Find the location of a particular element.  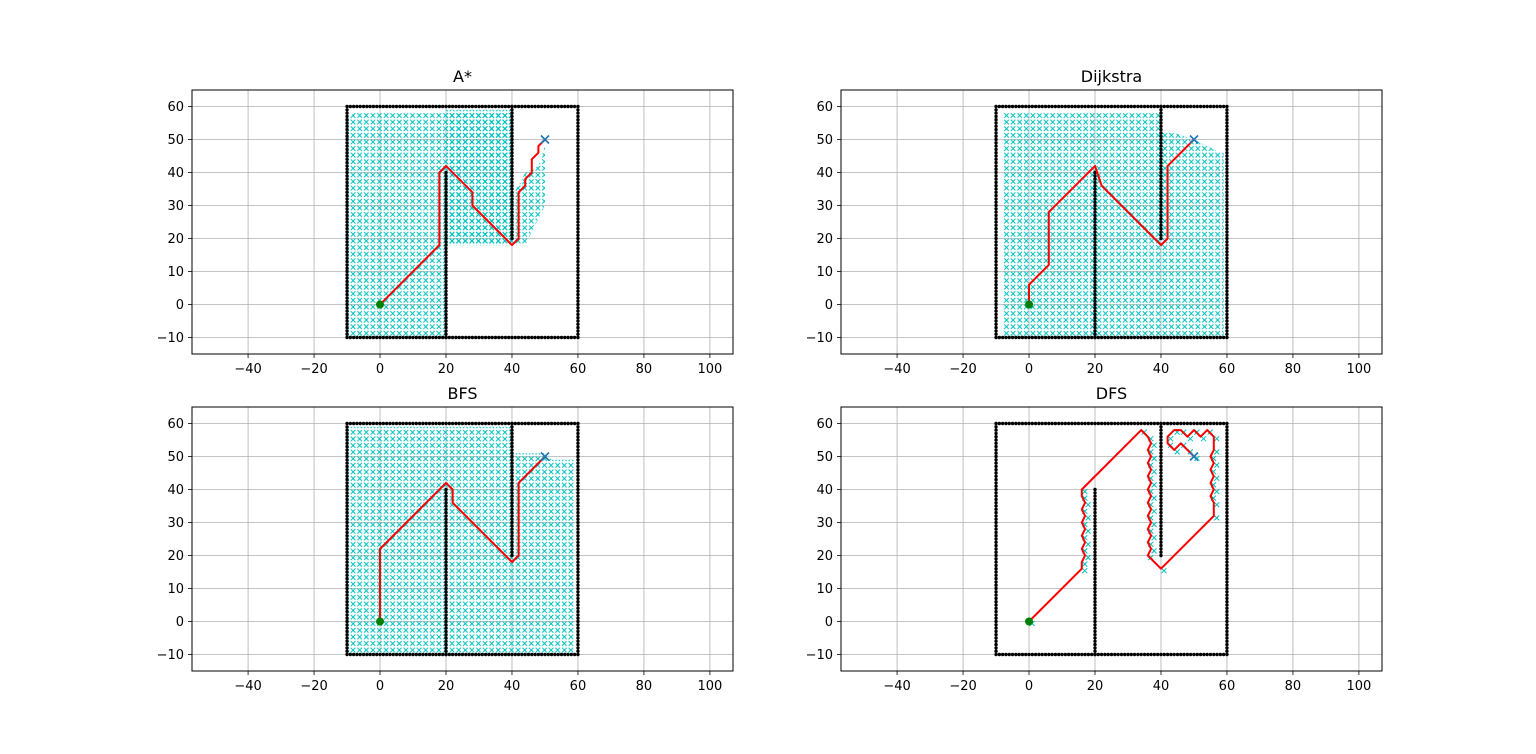

x-tick-label: 0 is located at coordinates (380, 686).